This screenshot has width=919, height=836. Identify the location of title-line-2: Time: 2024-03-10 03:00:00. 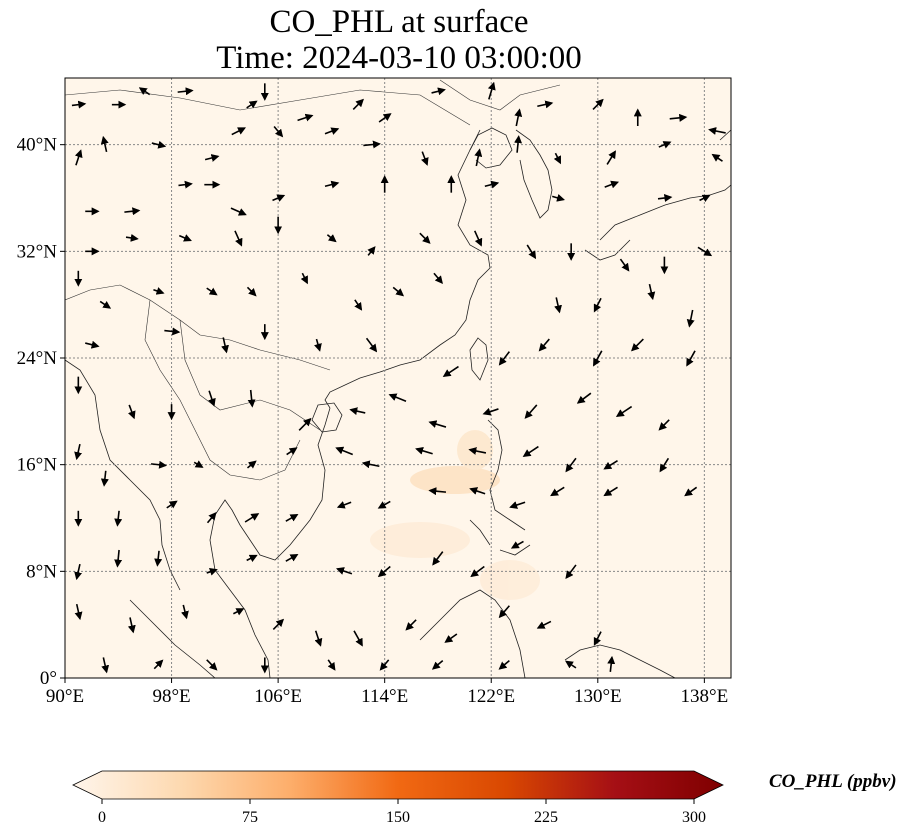
(399, 58).